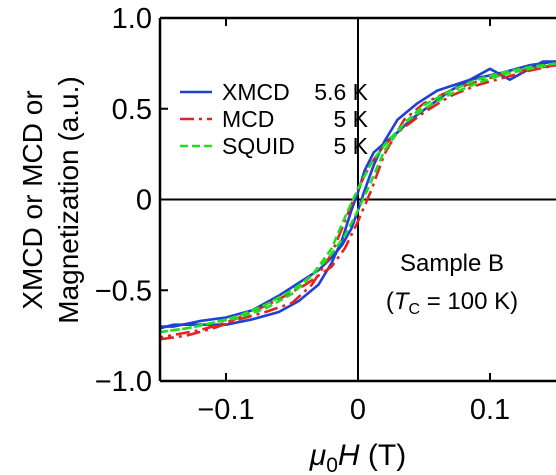 The image size is (556, 475). What do you see at coordinates (132, 110) in the screenshot?
I see `y-tick-label: 0.5` at bounding box center [132, 110].